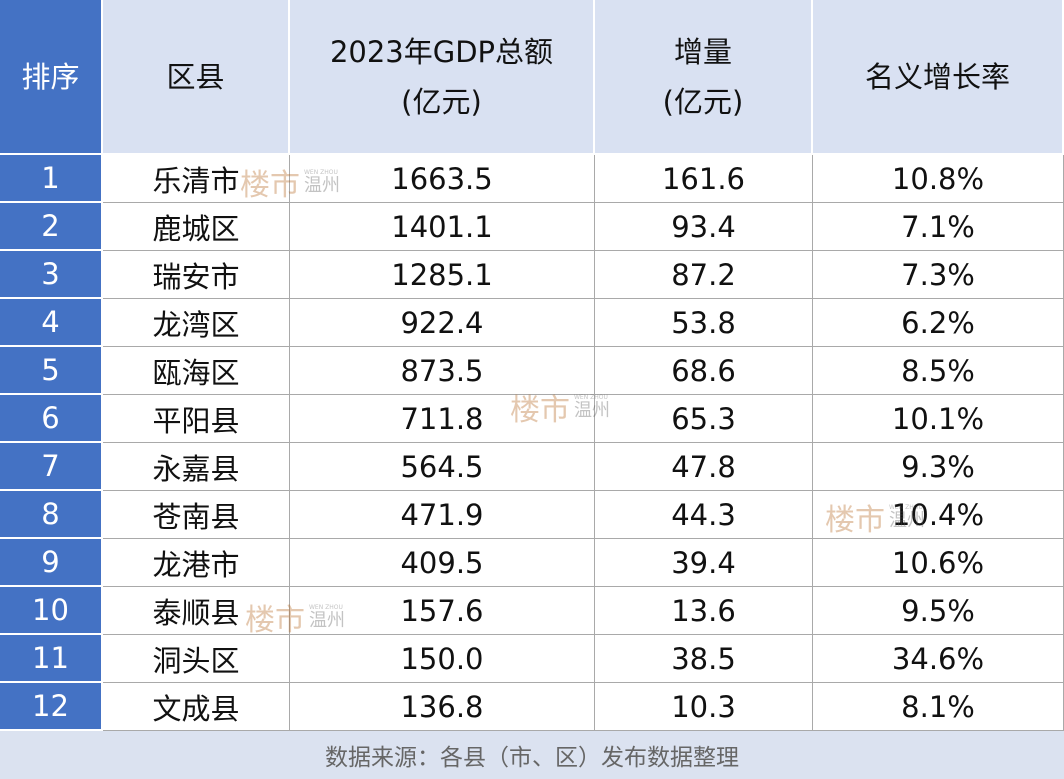 The width and height of the screenshot is (1064, 779). What do you see at coordinates (442, 179) in the screenshot?
I see `data-cell: 1663.5` at bounding box center [442, 179].